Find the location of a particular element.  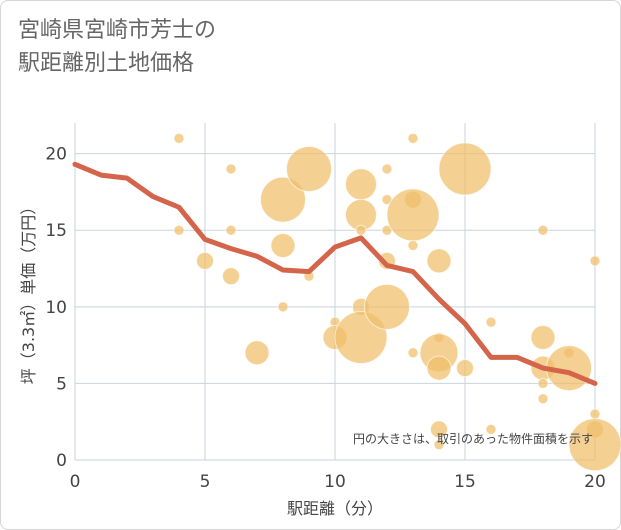

y-tick-label: 20 is located at coordinates (56, 155).